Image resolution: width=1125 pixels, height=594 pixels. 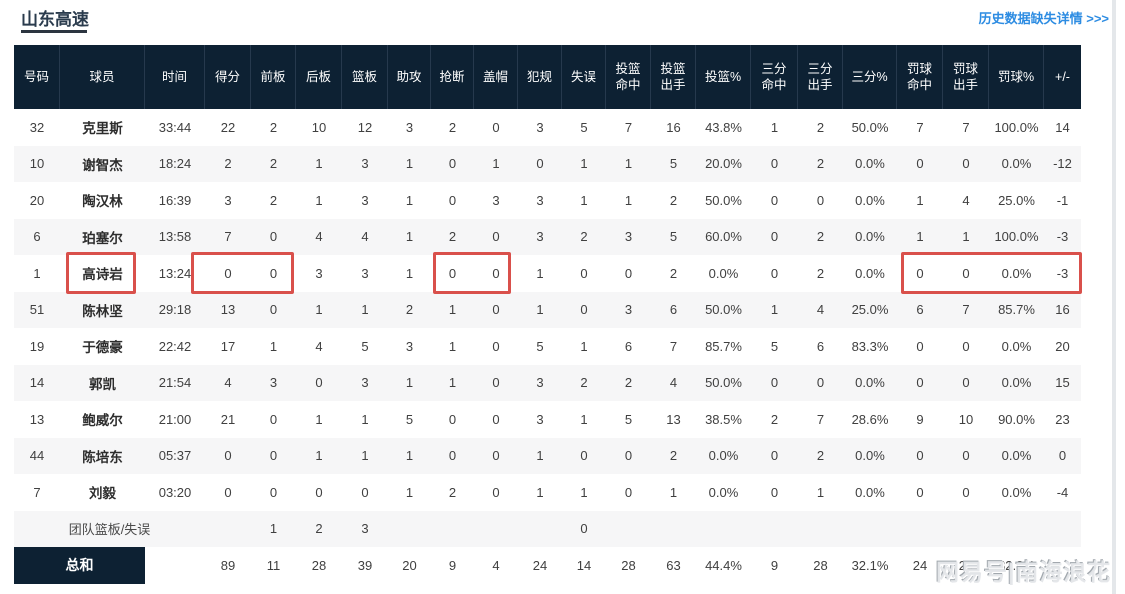 I want to click on stat-cell: 21:00, so click(x=175, y=419).